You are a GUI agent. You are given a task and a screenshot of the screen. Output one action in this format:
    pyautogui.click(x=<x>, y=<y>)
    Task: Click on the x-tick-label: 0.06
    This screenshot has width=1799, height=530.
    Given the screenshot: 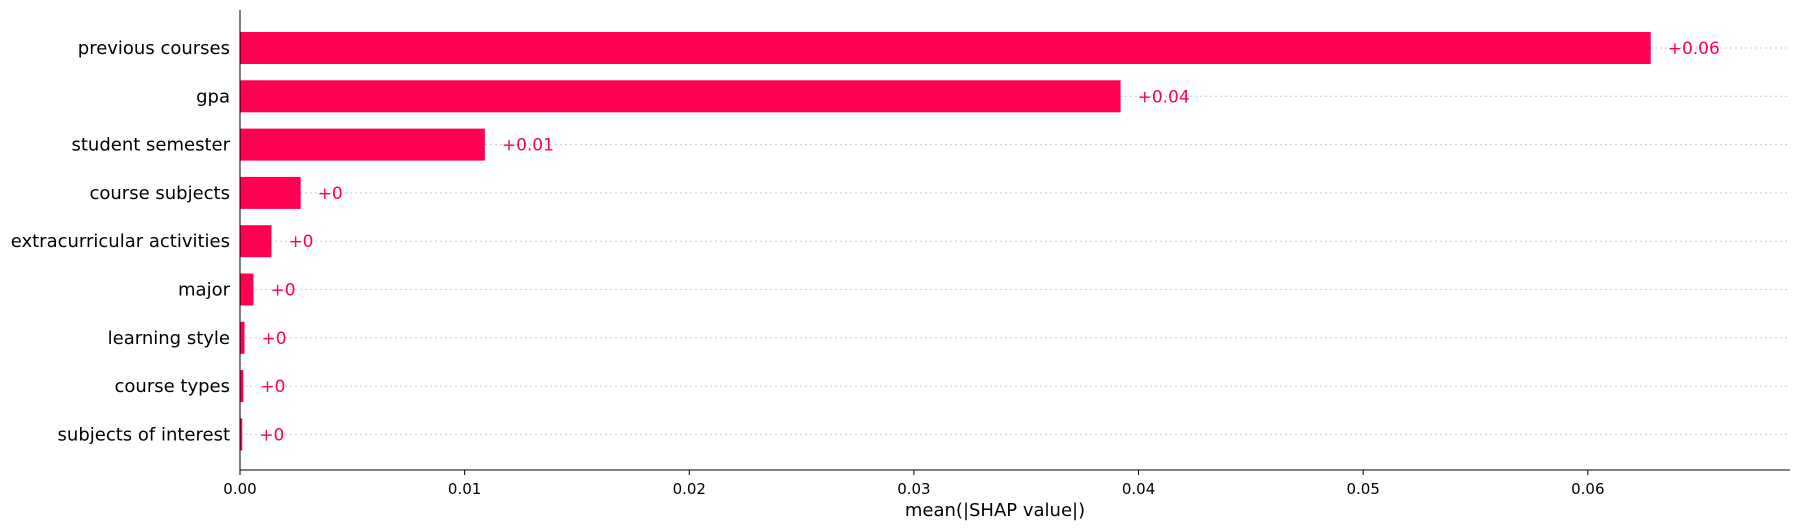 What is the action you would take?
    pyautogui.click(x=1587, y=489)
    